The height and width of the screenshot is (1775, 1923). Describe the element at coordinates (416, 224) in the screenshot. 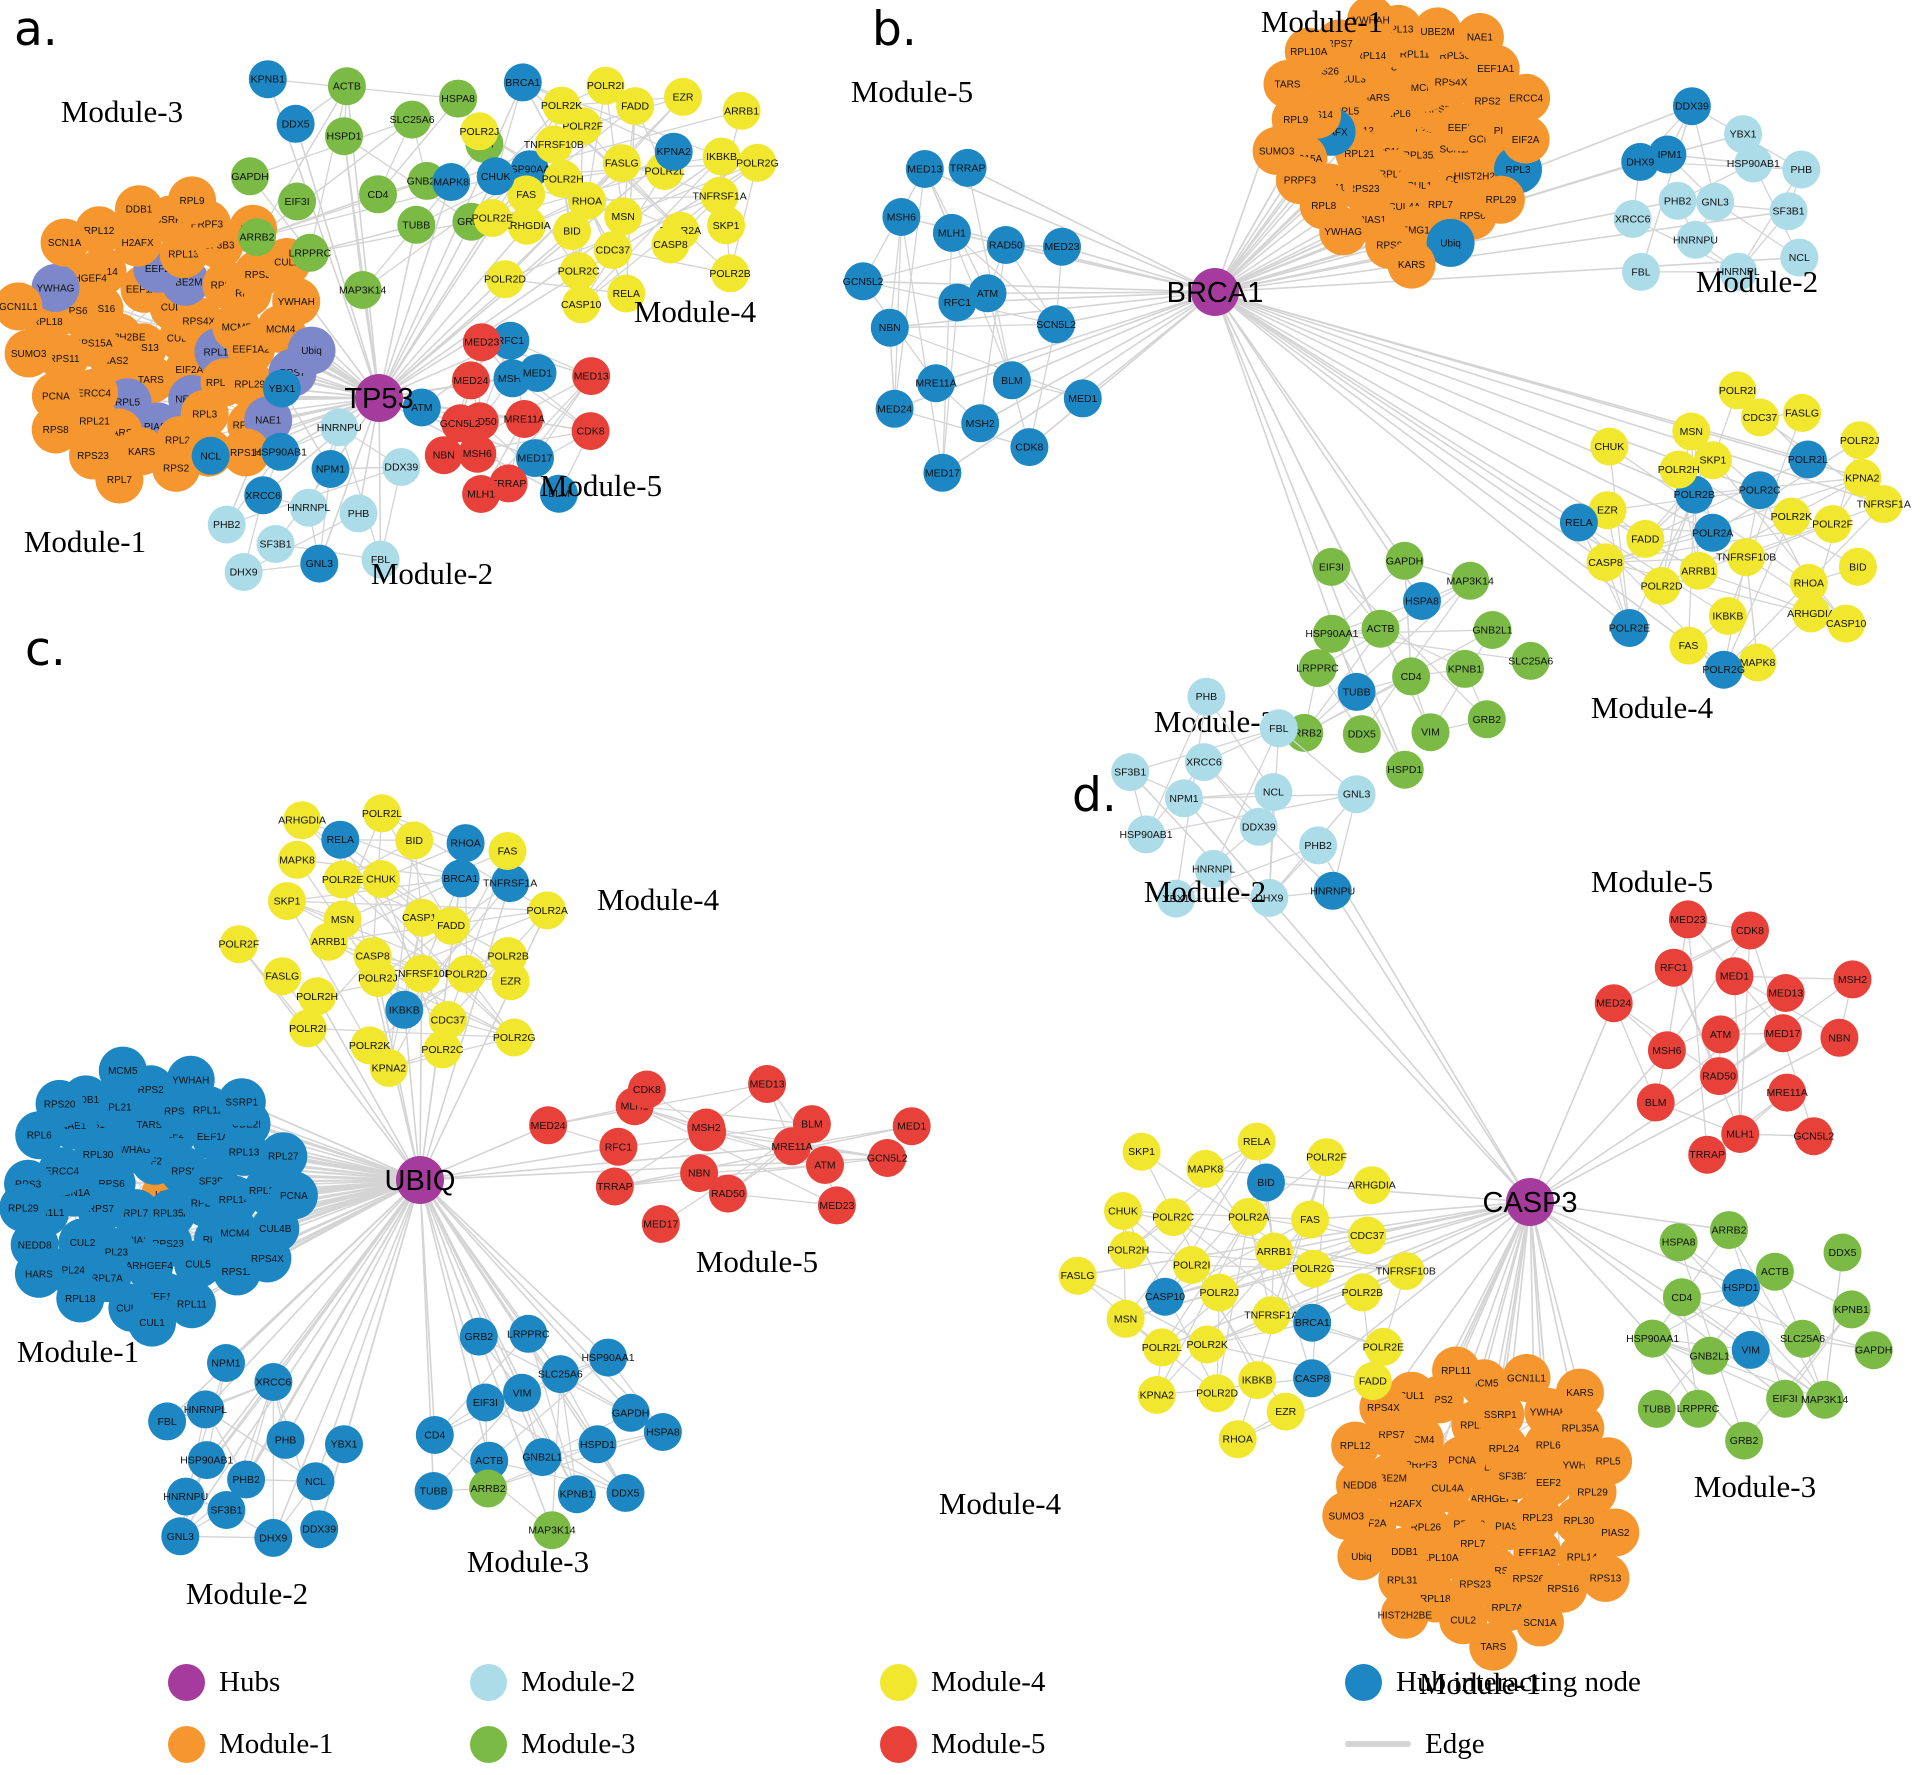

I see `node-TUBB` at that location.